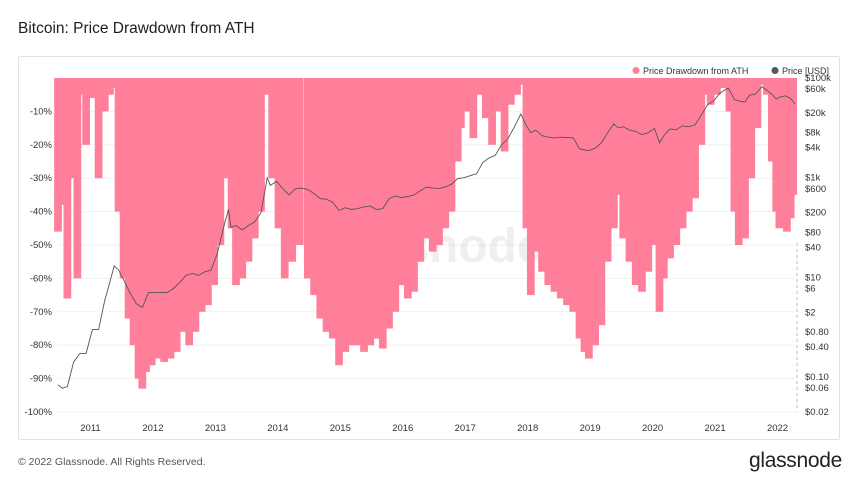 The image size is (860, 484). I want to click on y-right-tick-label: $600, so click(815, 189).